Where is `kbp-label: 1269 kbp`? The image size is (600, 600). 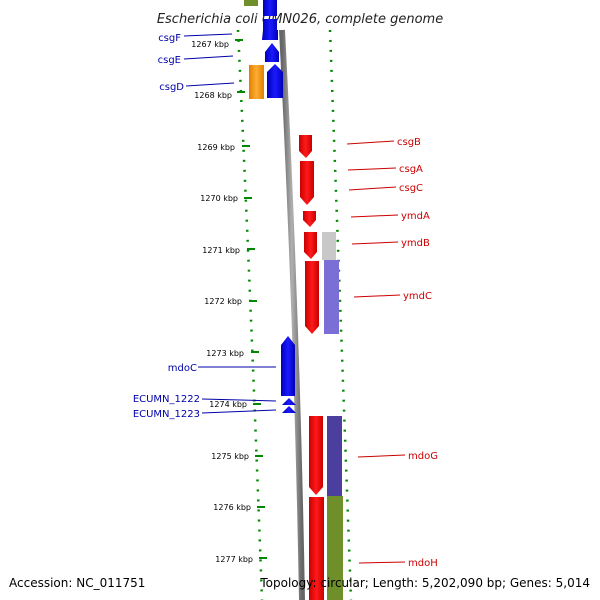 kbp-label: 1269 kbp is located at coordinates (216, 147).